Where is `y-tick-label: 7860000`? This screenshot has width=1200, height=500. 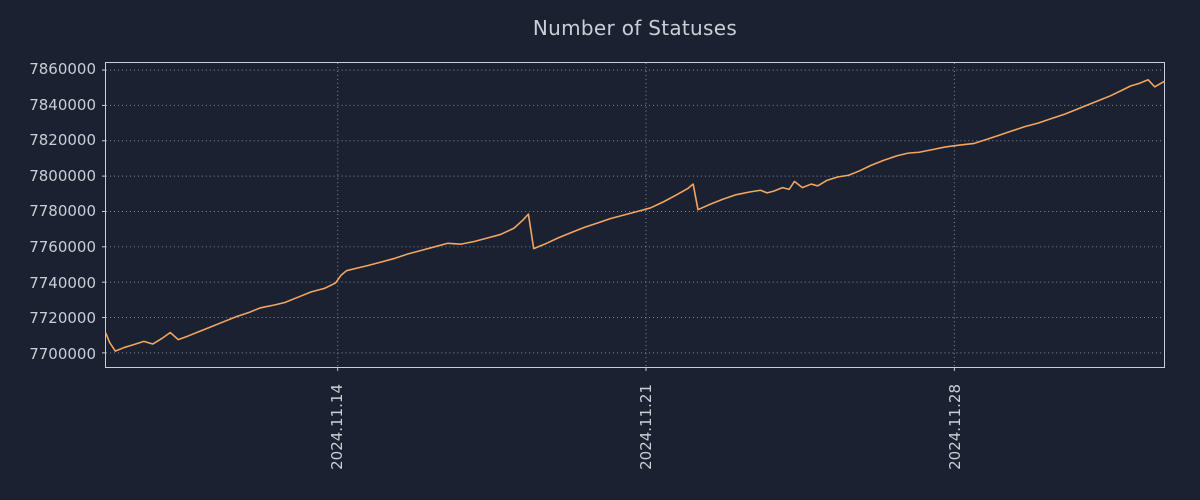
y-tick-label: 7860000 is located at coordinates (62, 69).